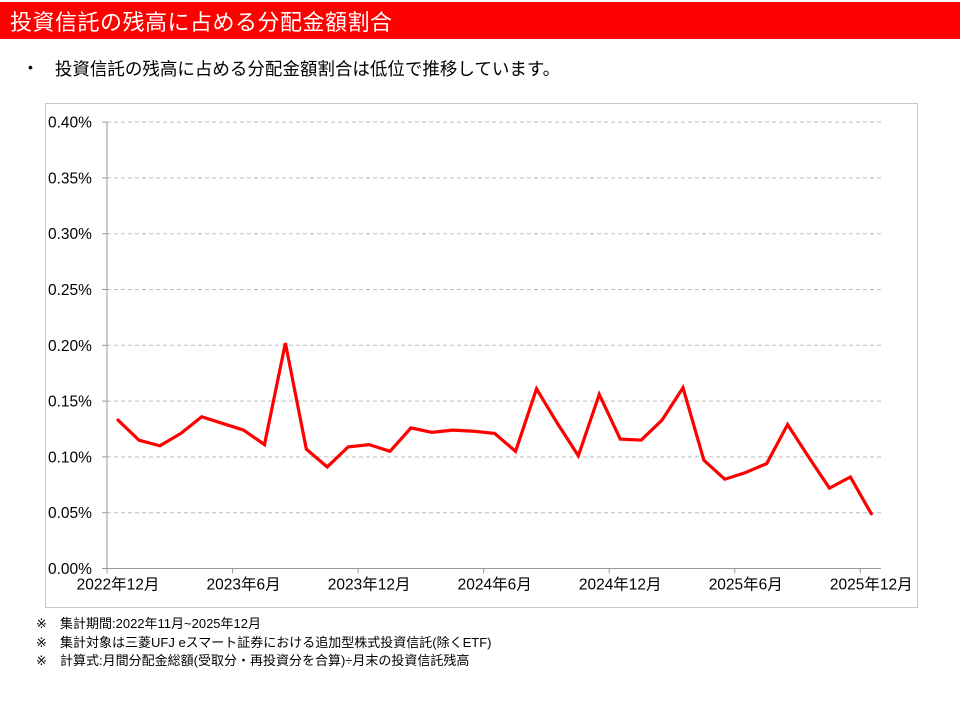  I want to click on y-tick-label: 0.10%, so click(70, 457).